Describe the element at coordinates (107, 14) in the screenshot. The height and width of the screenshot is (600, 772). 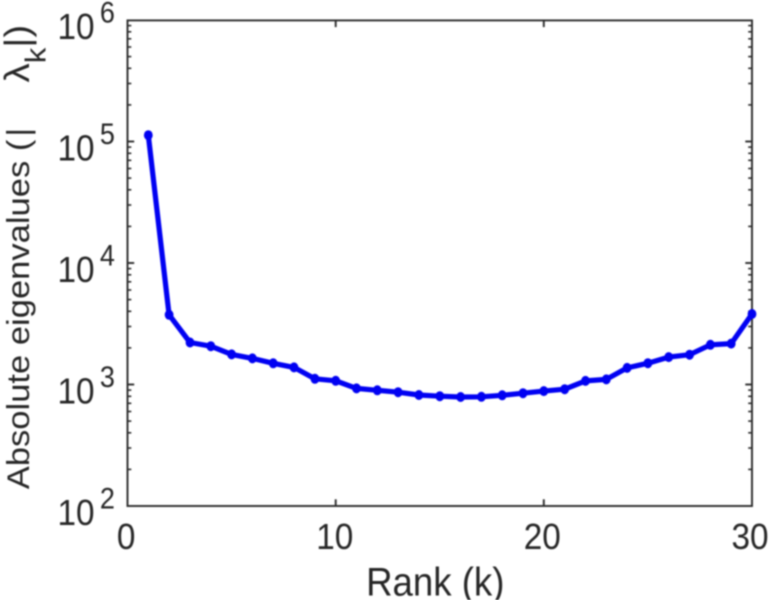
I see `svg-text: 6` at that location.